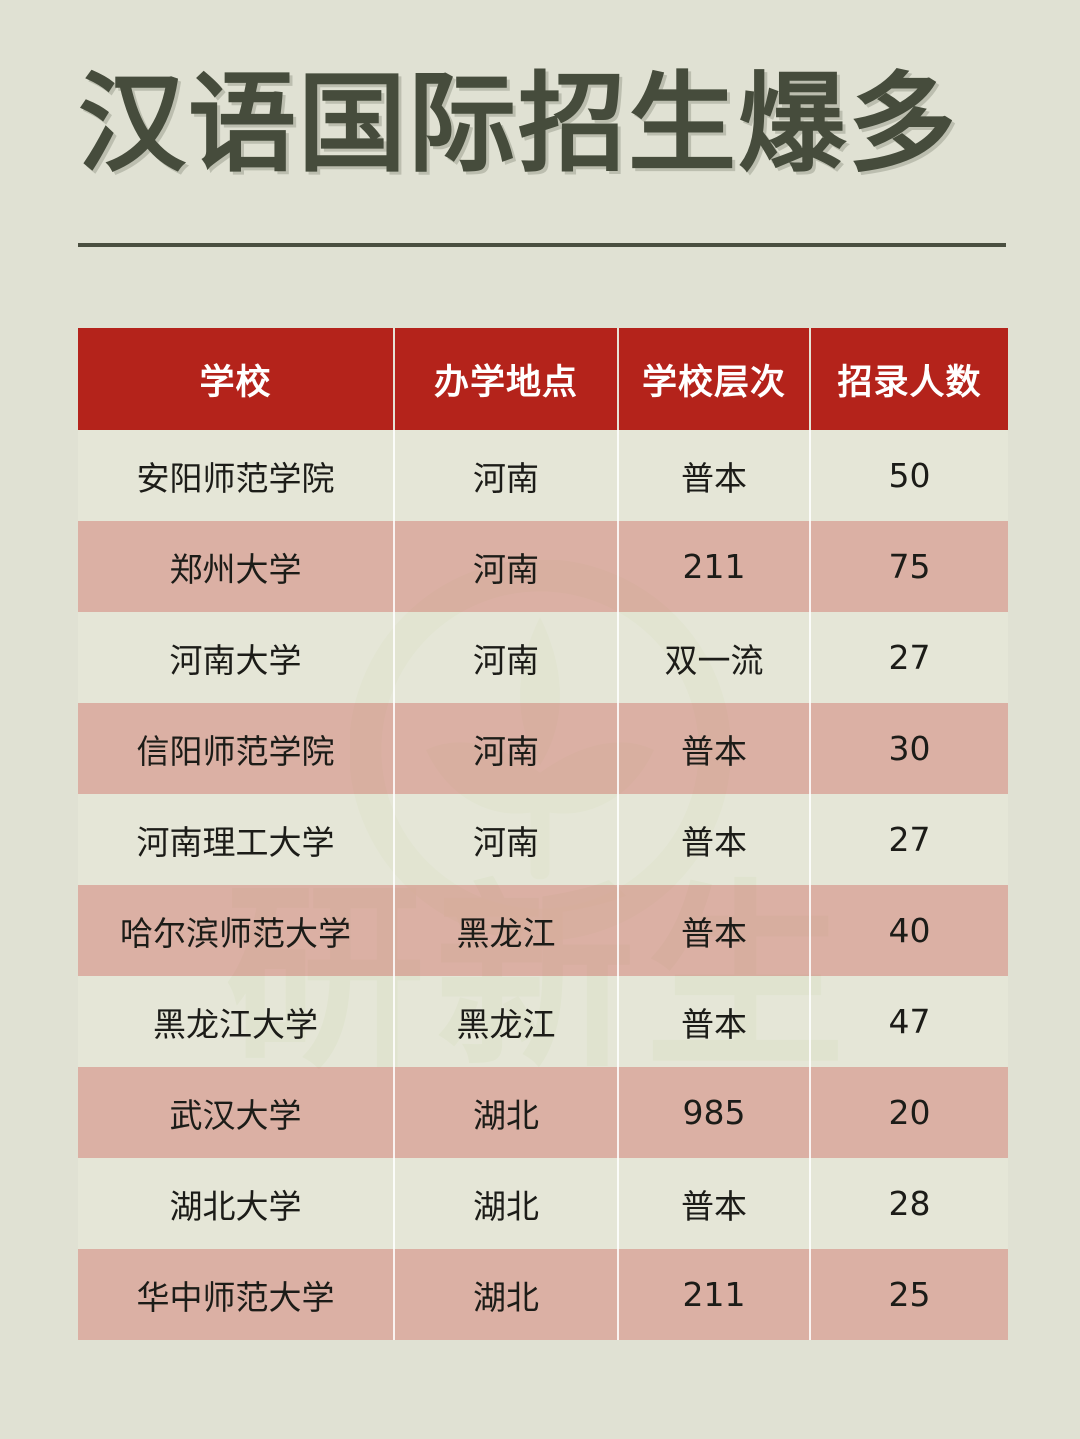  I want to click on cell-tier: 双一流, so click(714, 657).